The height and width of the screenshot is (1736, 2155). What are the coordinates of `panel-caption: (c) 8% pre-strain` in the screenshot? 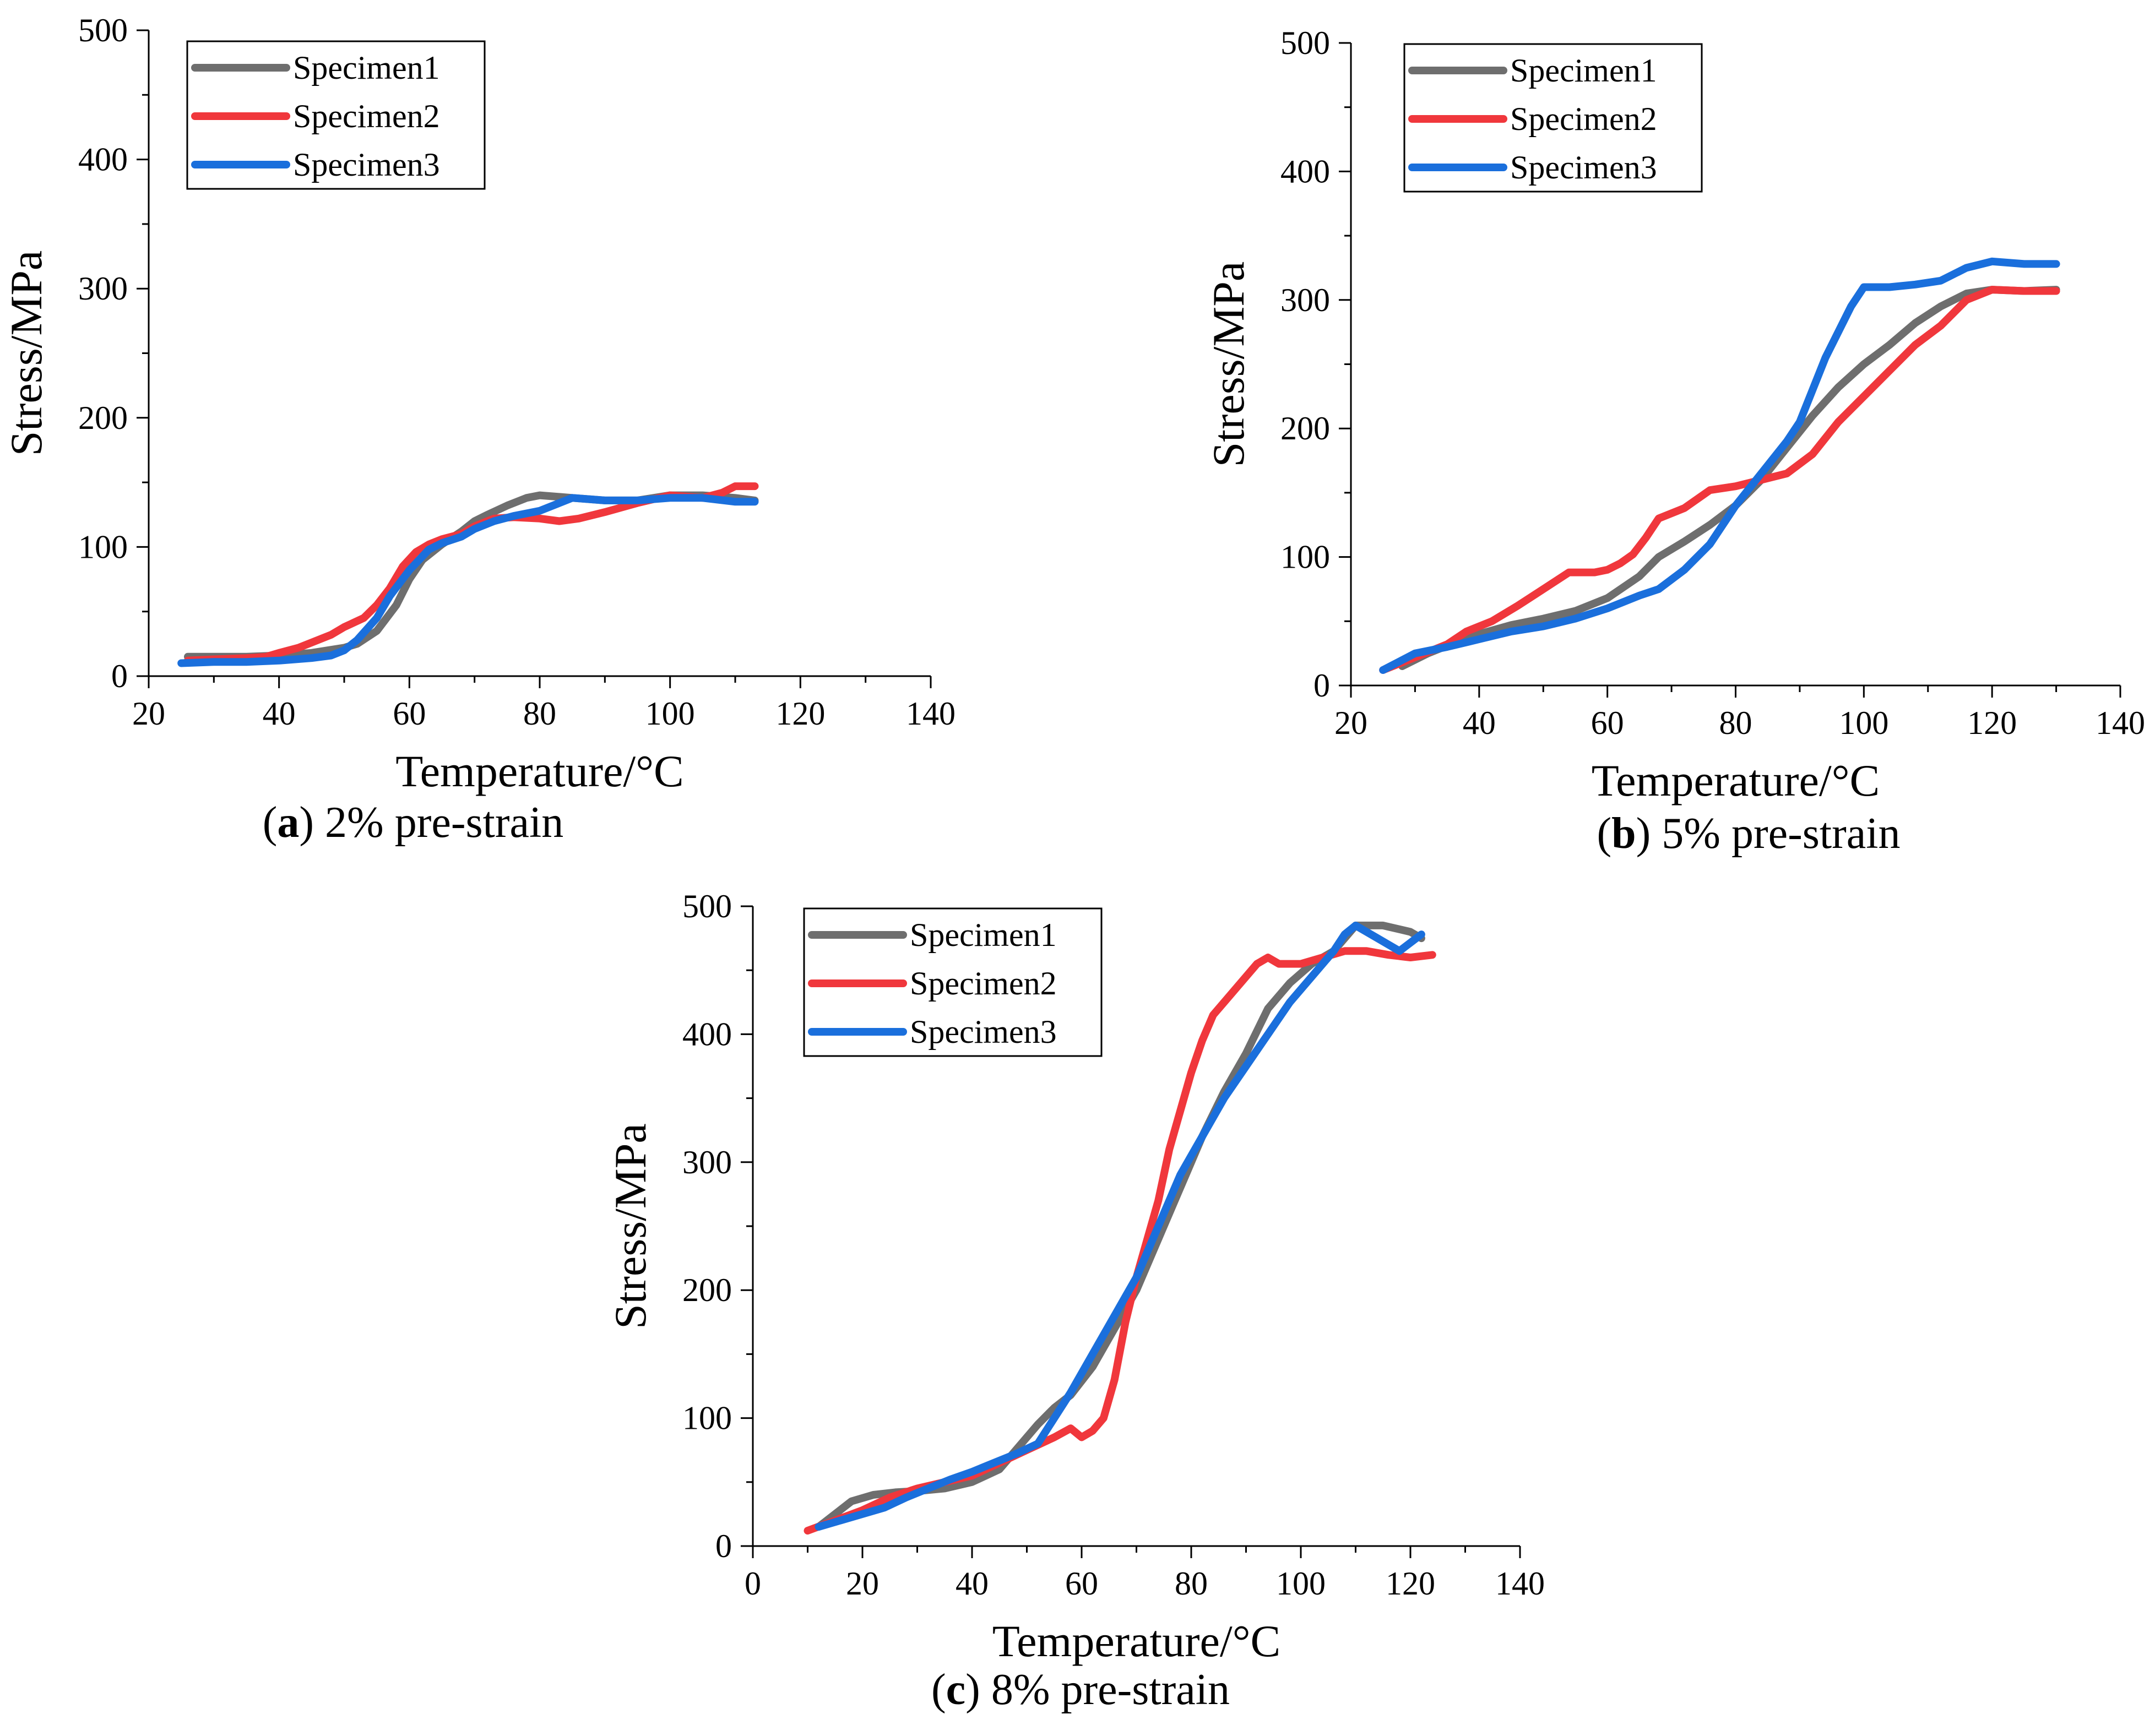 It's located at (1080, 1690).